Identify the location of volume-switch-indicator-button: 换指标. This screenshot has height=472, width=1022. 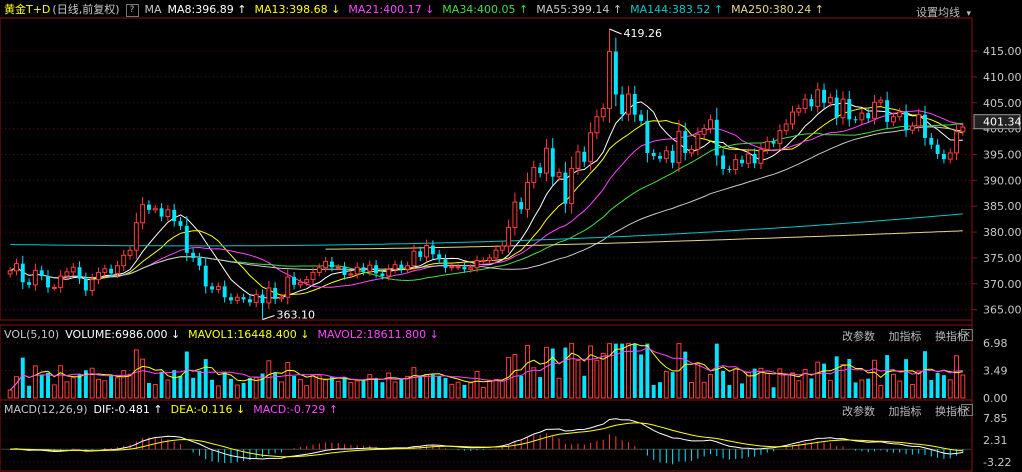
(951, 336).